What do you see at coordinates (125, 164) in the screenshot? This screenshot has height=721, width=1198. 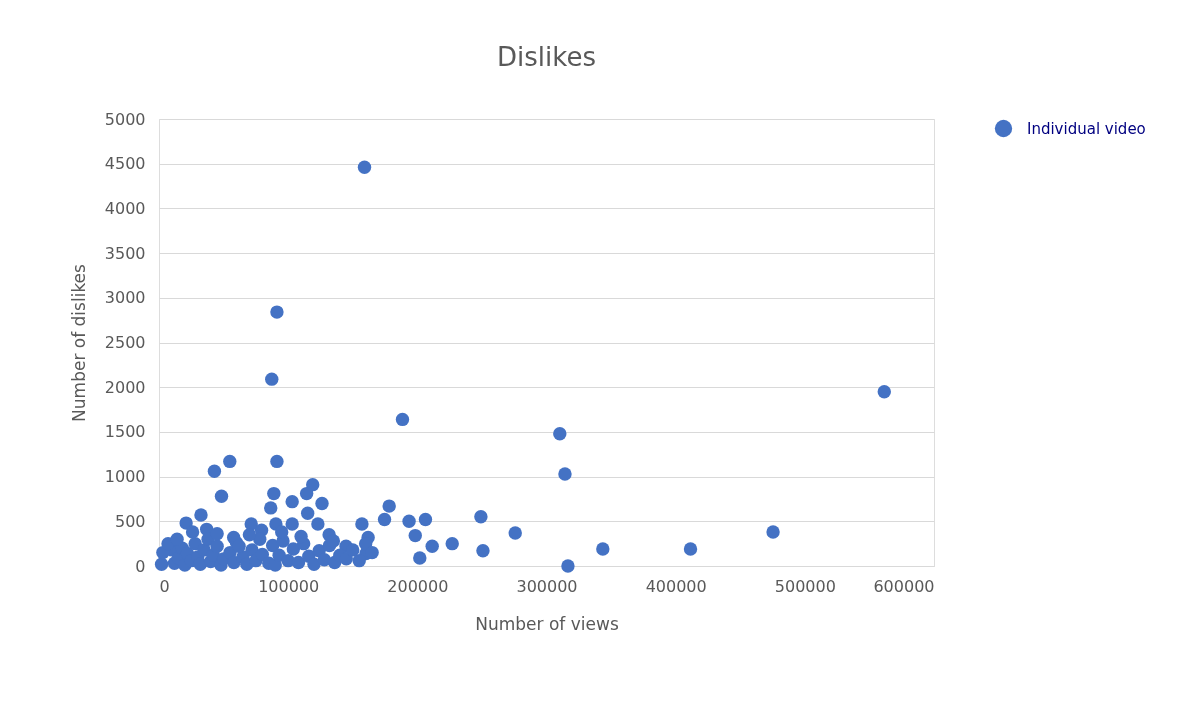 I see `y-tick-label: 4500` at bounding box center [125, 164].